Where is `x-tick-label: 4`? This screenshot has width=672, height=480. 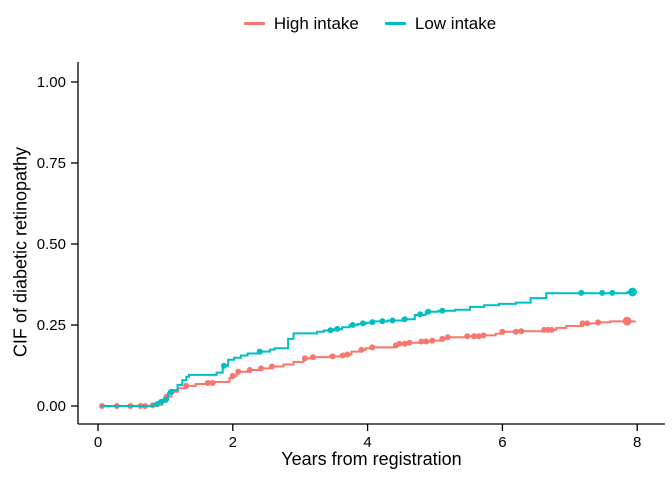
x-tick-label: 4 is located at coordinates (367, 442).